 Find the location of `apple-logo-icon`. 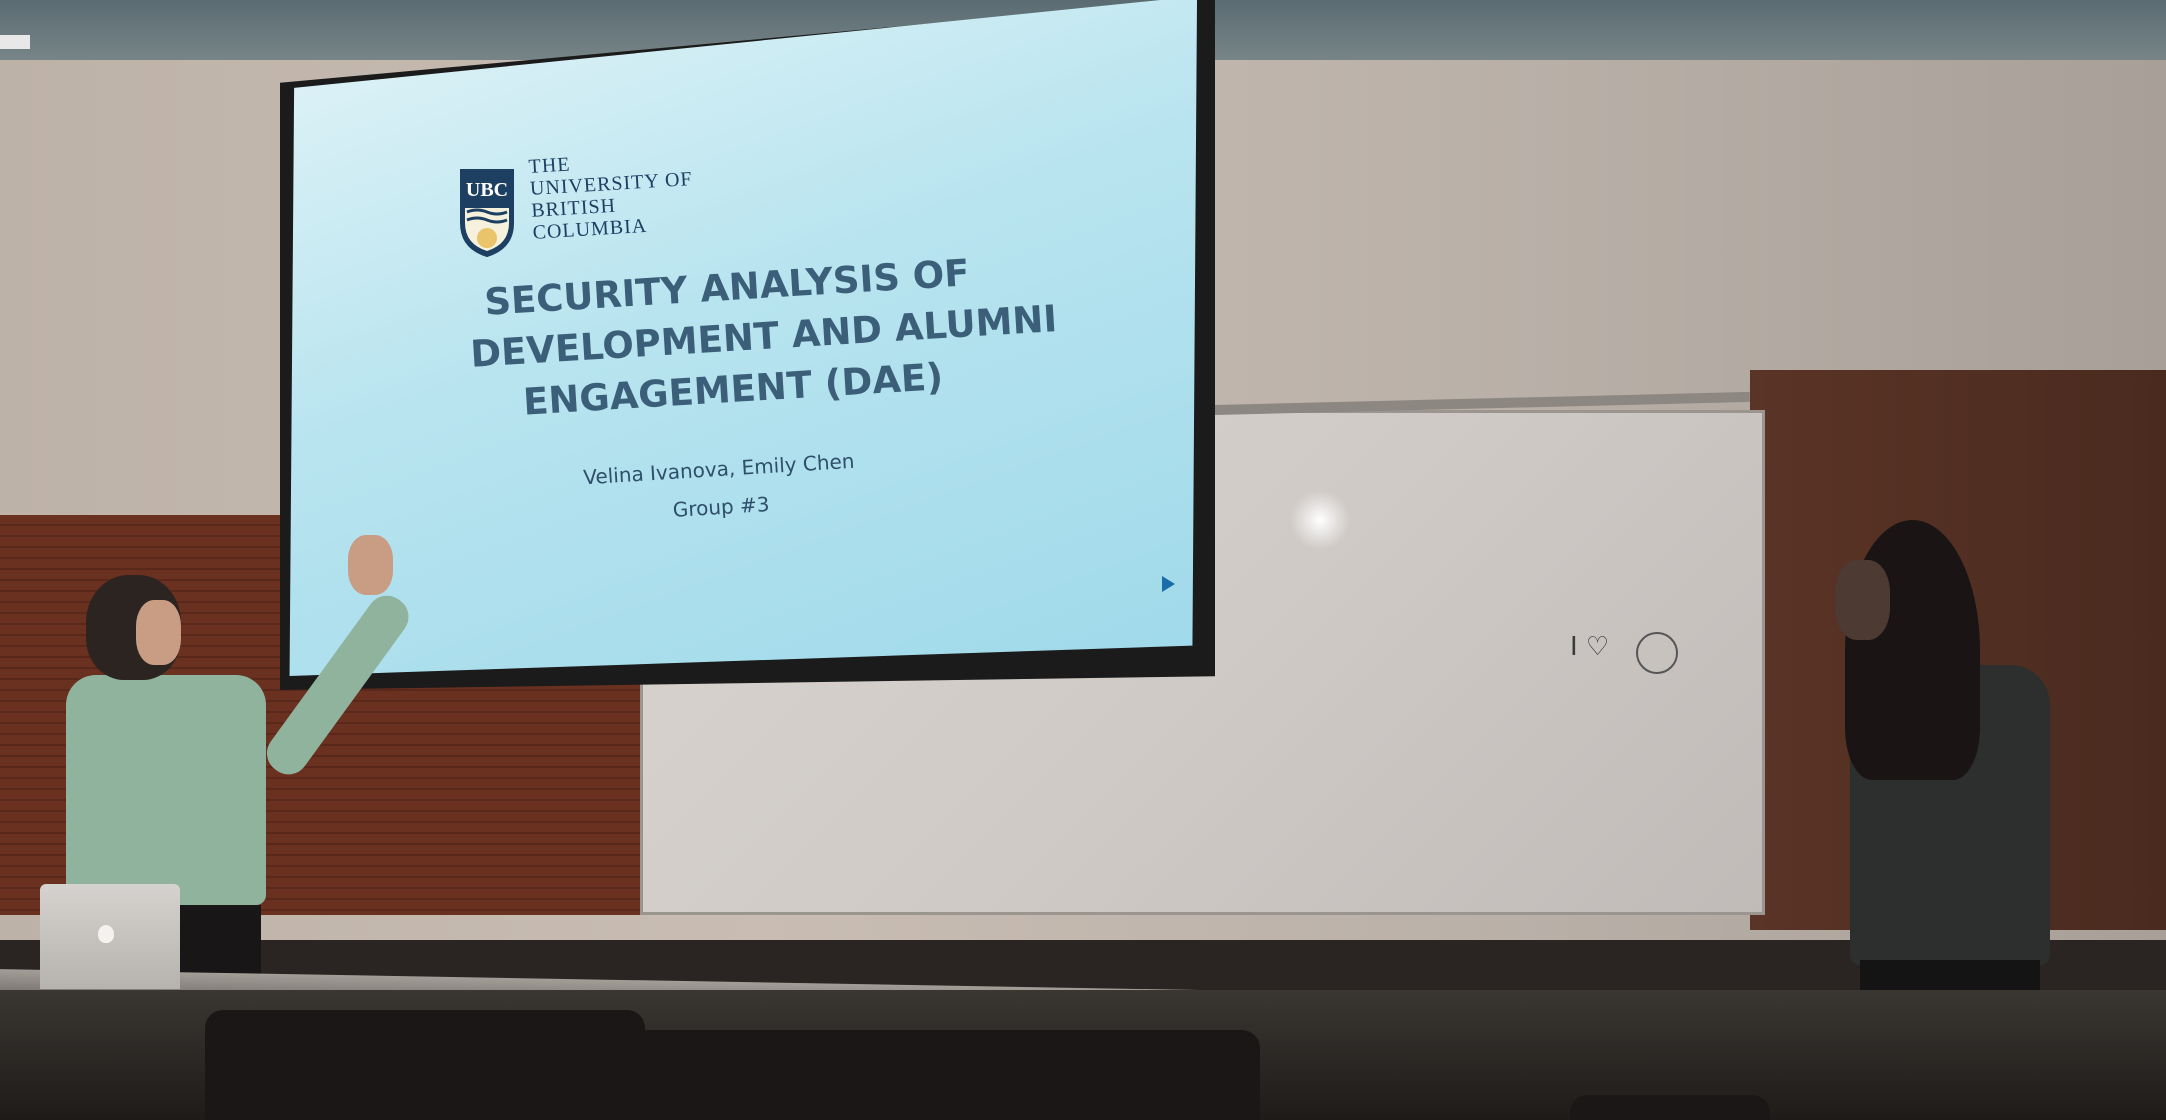

apple-logo-icon is located at coordinates (106, 934).